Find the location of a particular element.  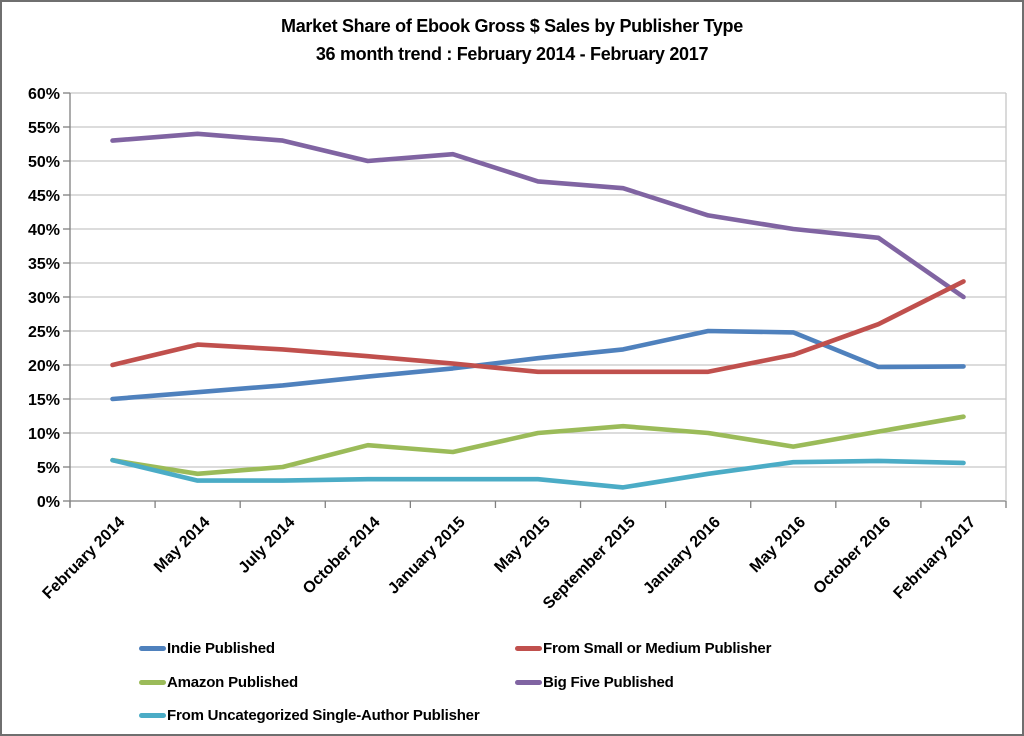

x-tick-label: January 2016 is located at coordinates (682, 556).